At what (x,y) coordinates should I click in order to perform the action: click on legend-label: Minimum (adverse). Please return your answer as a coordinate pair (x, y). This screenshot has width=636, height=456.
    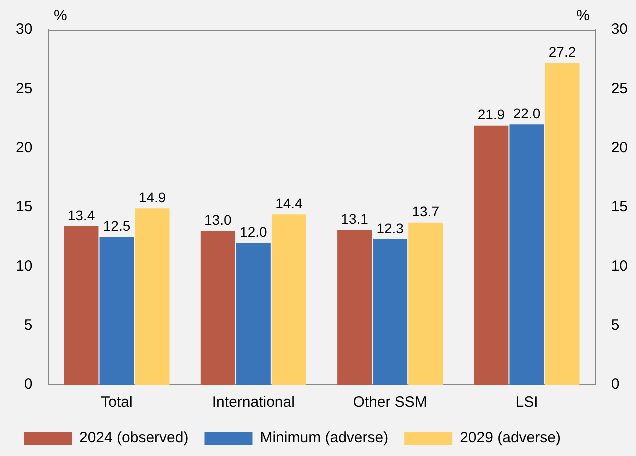
    Looking at the image, I should click on (324, 438).